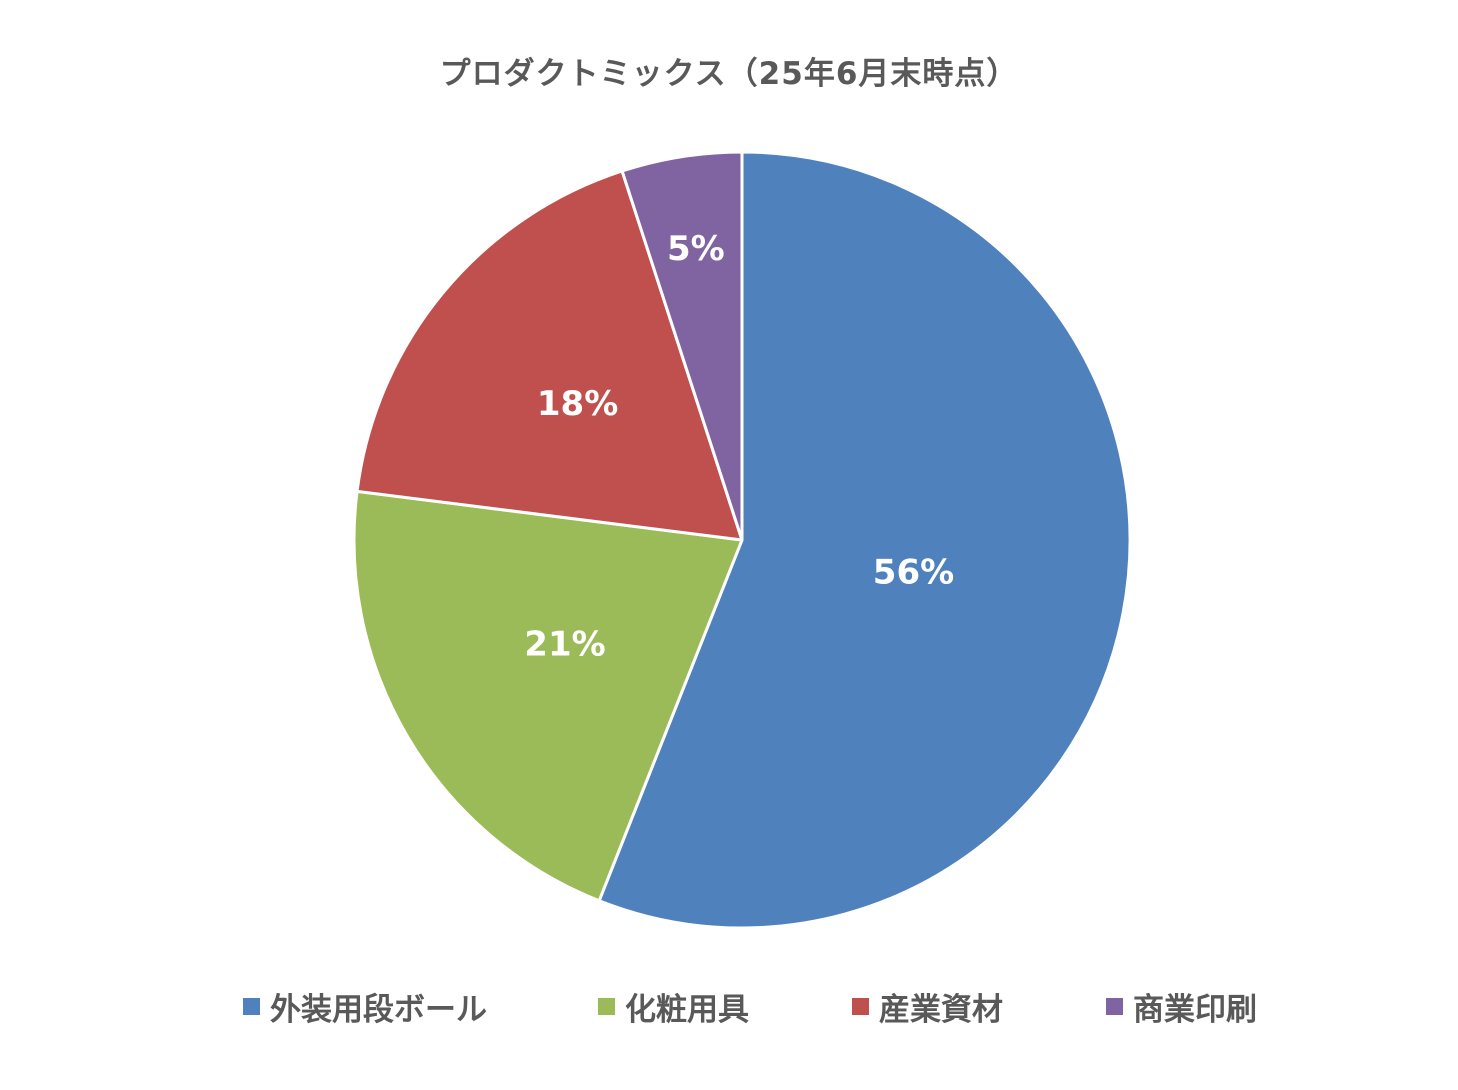 Image resolution: width=1458 pixels, height=1090 pixels. What do you see at coordinates (913, 573) in the screenshot?
I see `data-label-0: 56%` at bounding box center [913, 573].